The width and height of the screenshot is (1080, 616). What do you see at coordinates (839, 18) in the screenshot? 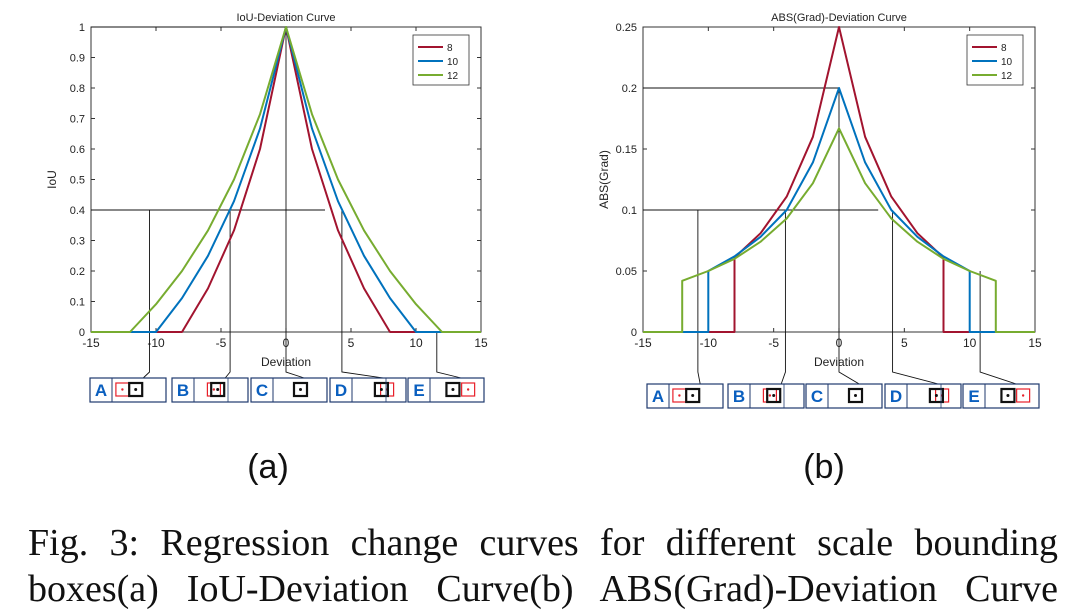
I see `chart-title: ABS(Grad)-Deviation Curve` at bounding box center [839, 18].